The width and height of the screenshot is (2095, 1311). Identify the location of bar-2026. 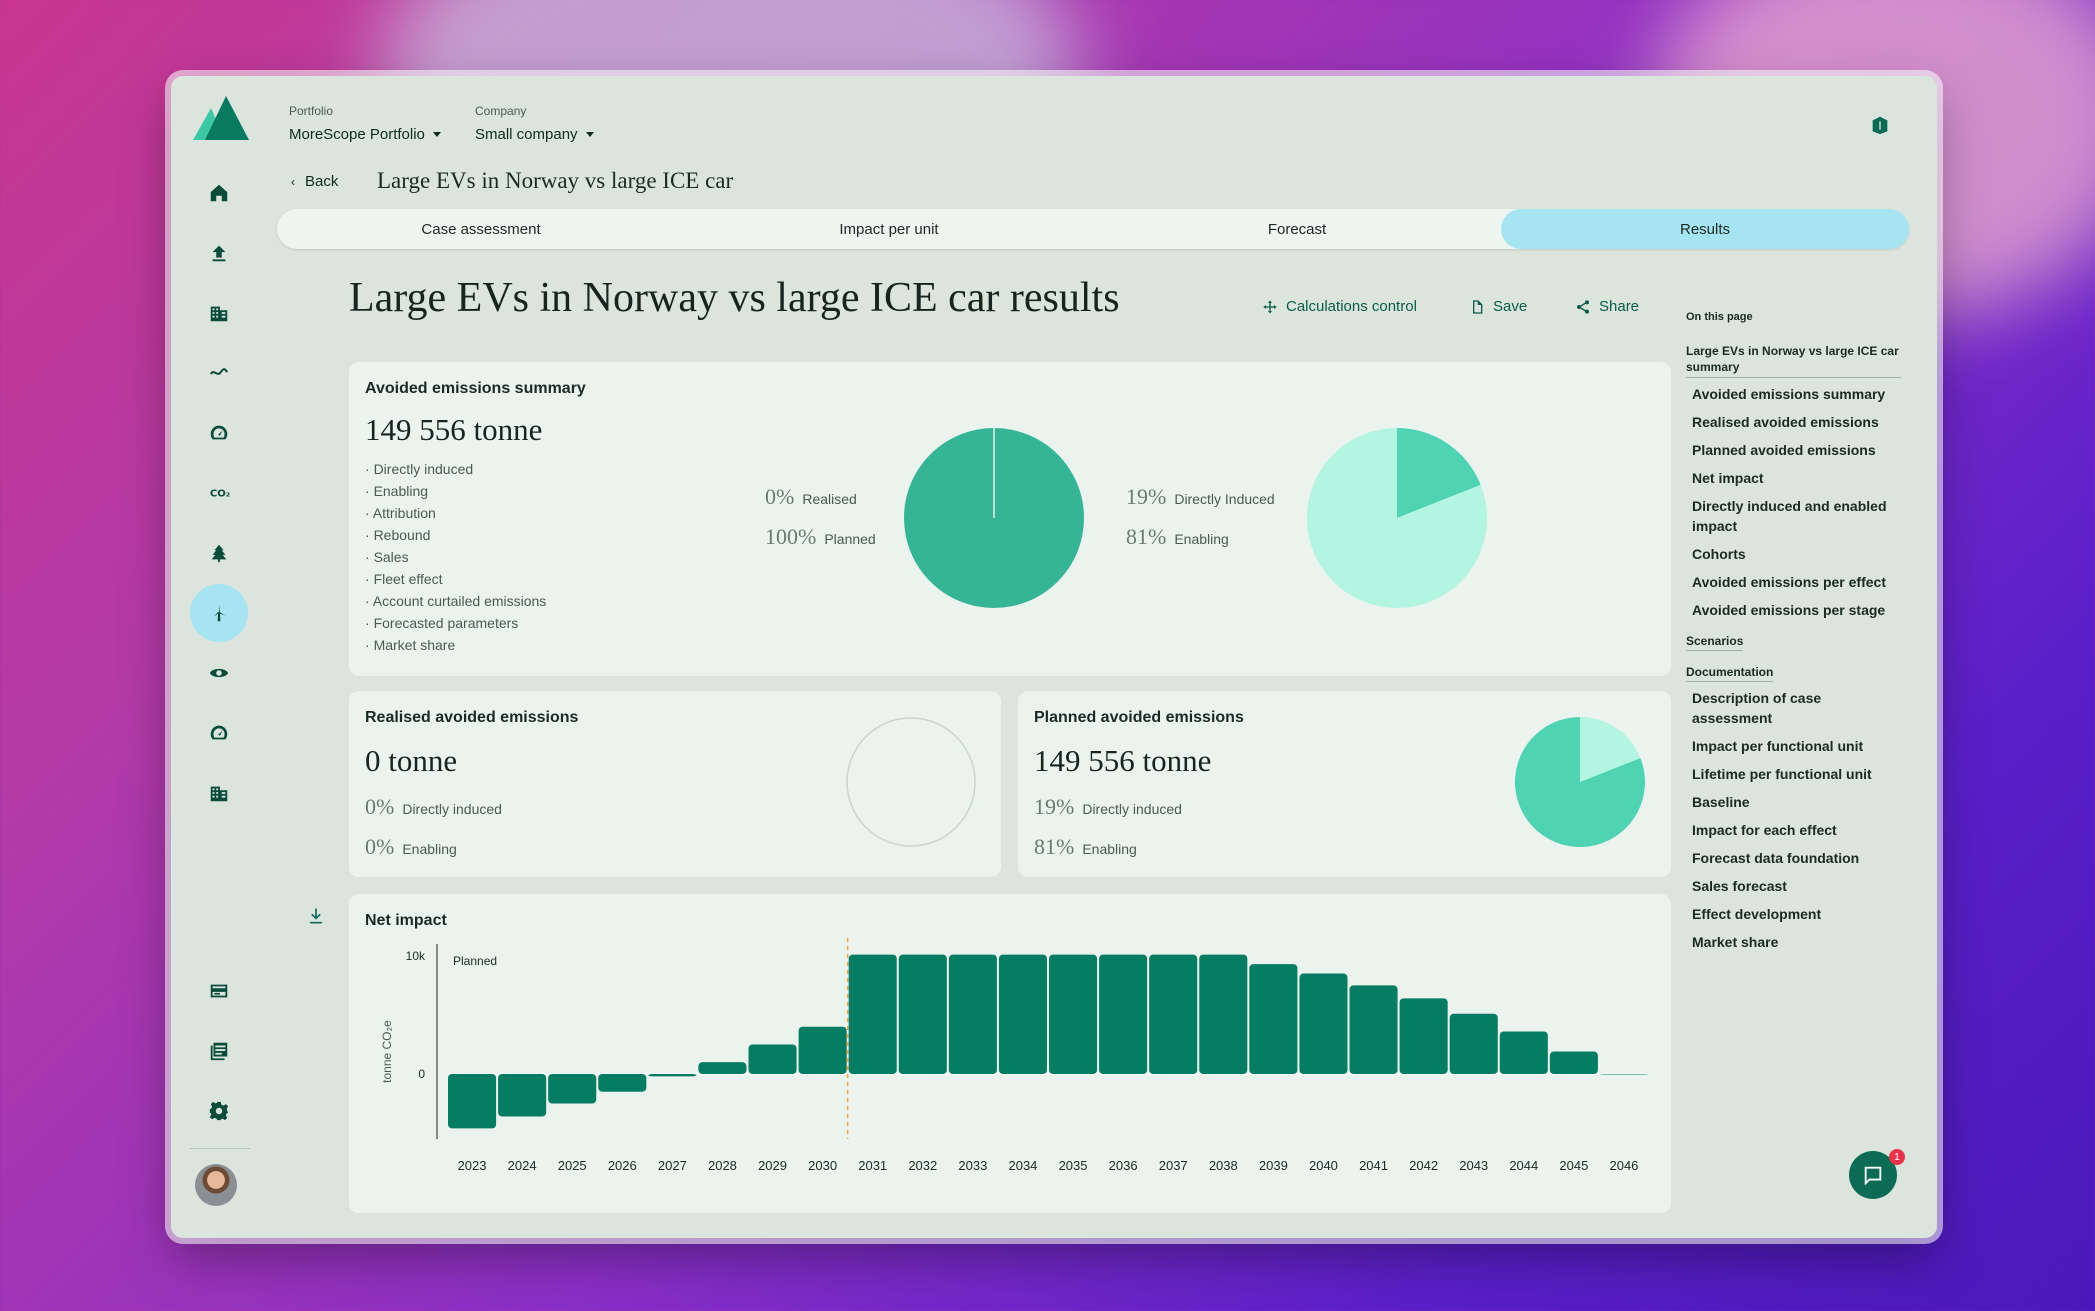
(622, 1083).